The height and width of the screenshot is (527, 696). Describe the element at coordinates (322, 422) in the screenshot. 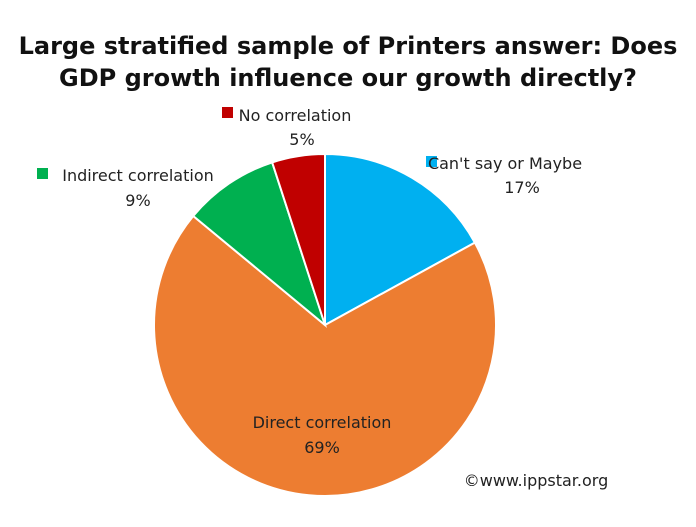

I see `slice-name-label-direct-correlation: Direct correlation` at that location.